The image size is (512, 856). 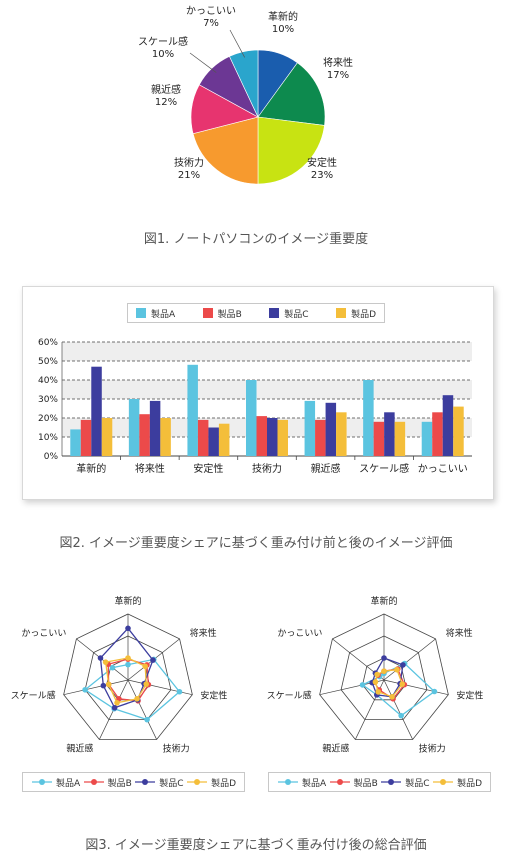 What do you see at coordinates (322, 162) in the screenshot?
I see `pie-label: 安定性` at bounding box center [322, 162].